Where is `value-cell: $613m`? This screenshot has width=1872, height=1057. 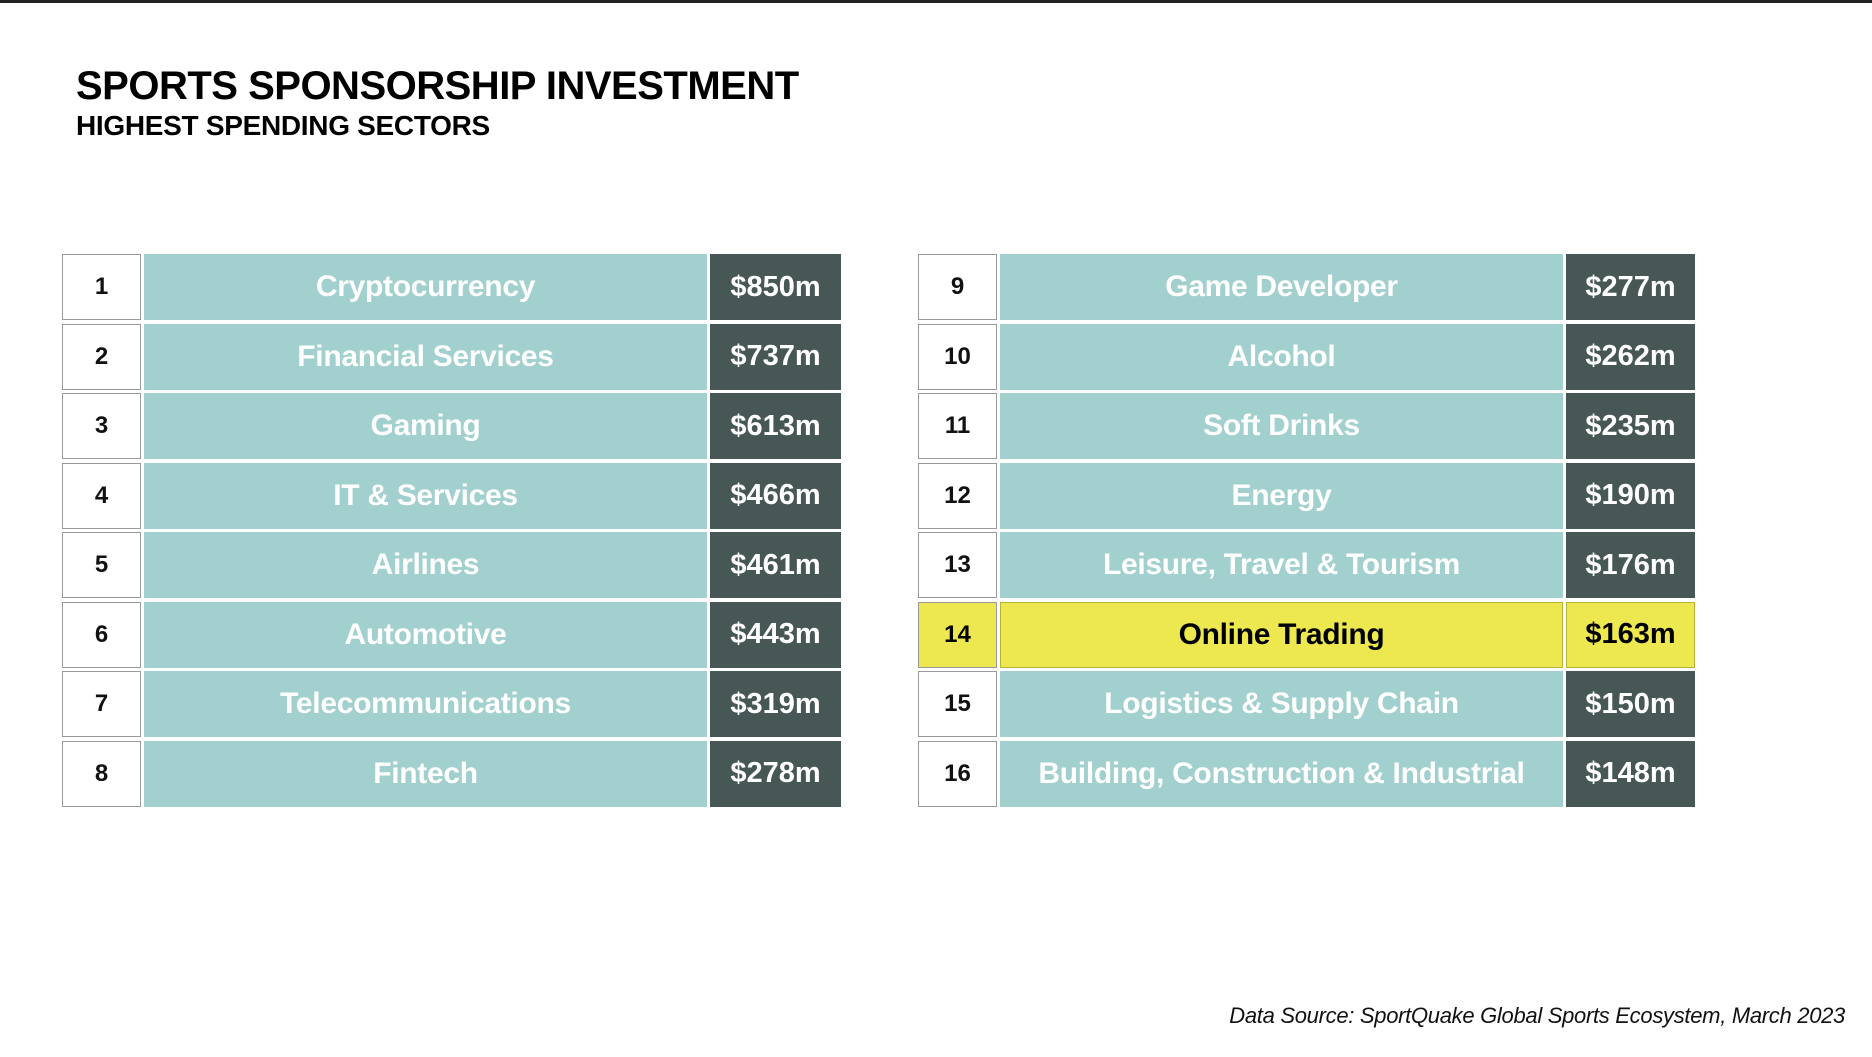 value-cell: $613m is located at coordinates (775, 426).